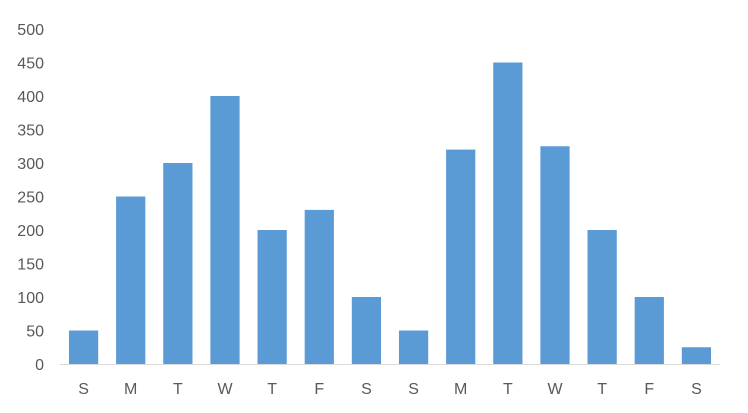 This screenshot has height=413, width=748. I want to click on y-tick-label: 500, so click(30, 30).